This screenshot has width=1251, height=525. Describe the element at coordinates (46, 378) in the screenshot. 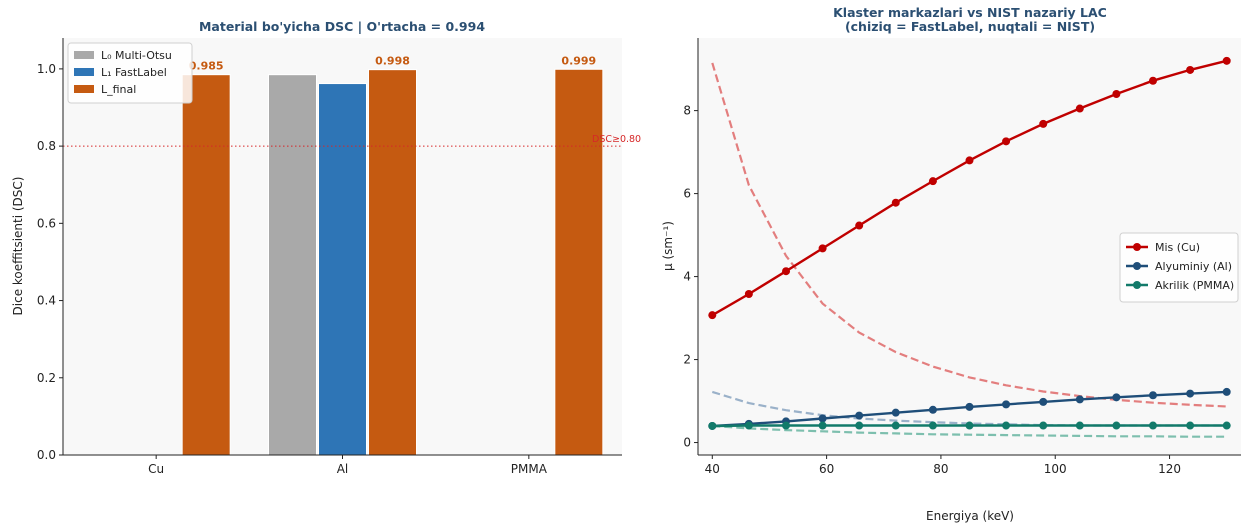

I see `left-y-tick-label: 0.2` at that location.